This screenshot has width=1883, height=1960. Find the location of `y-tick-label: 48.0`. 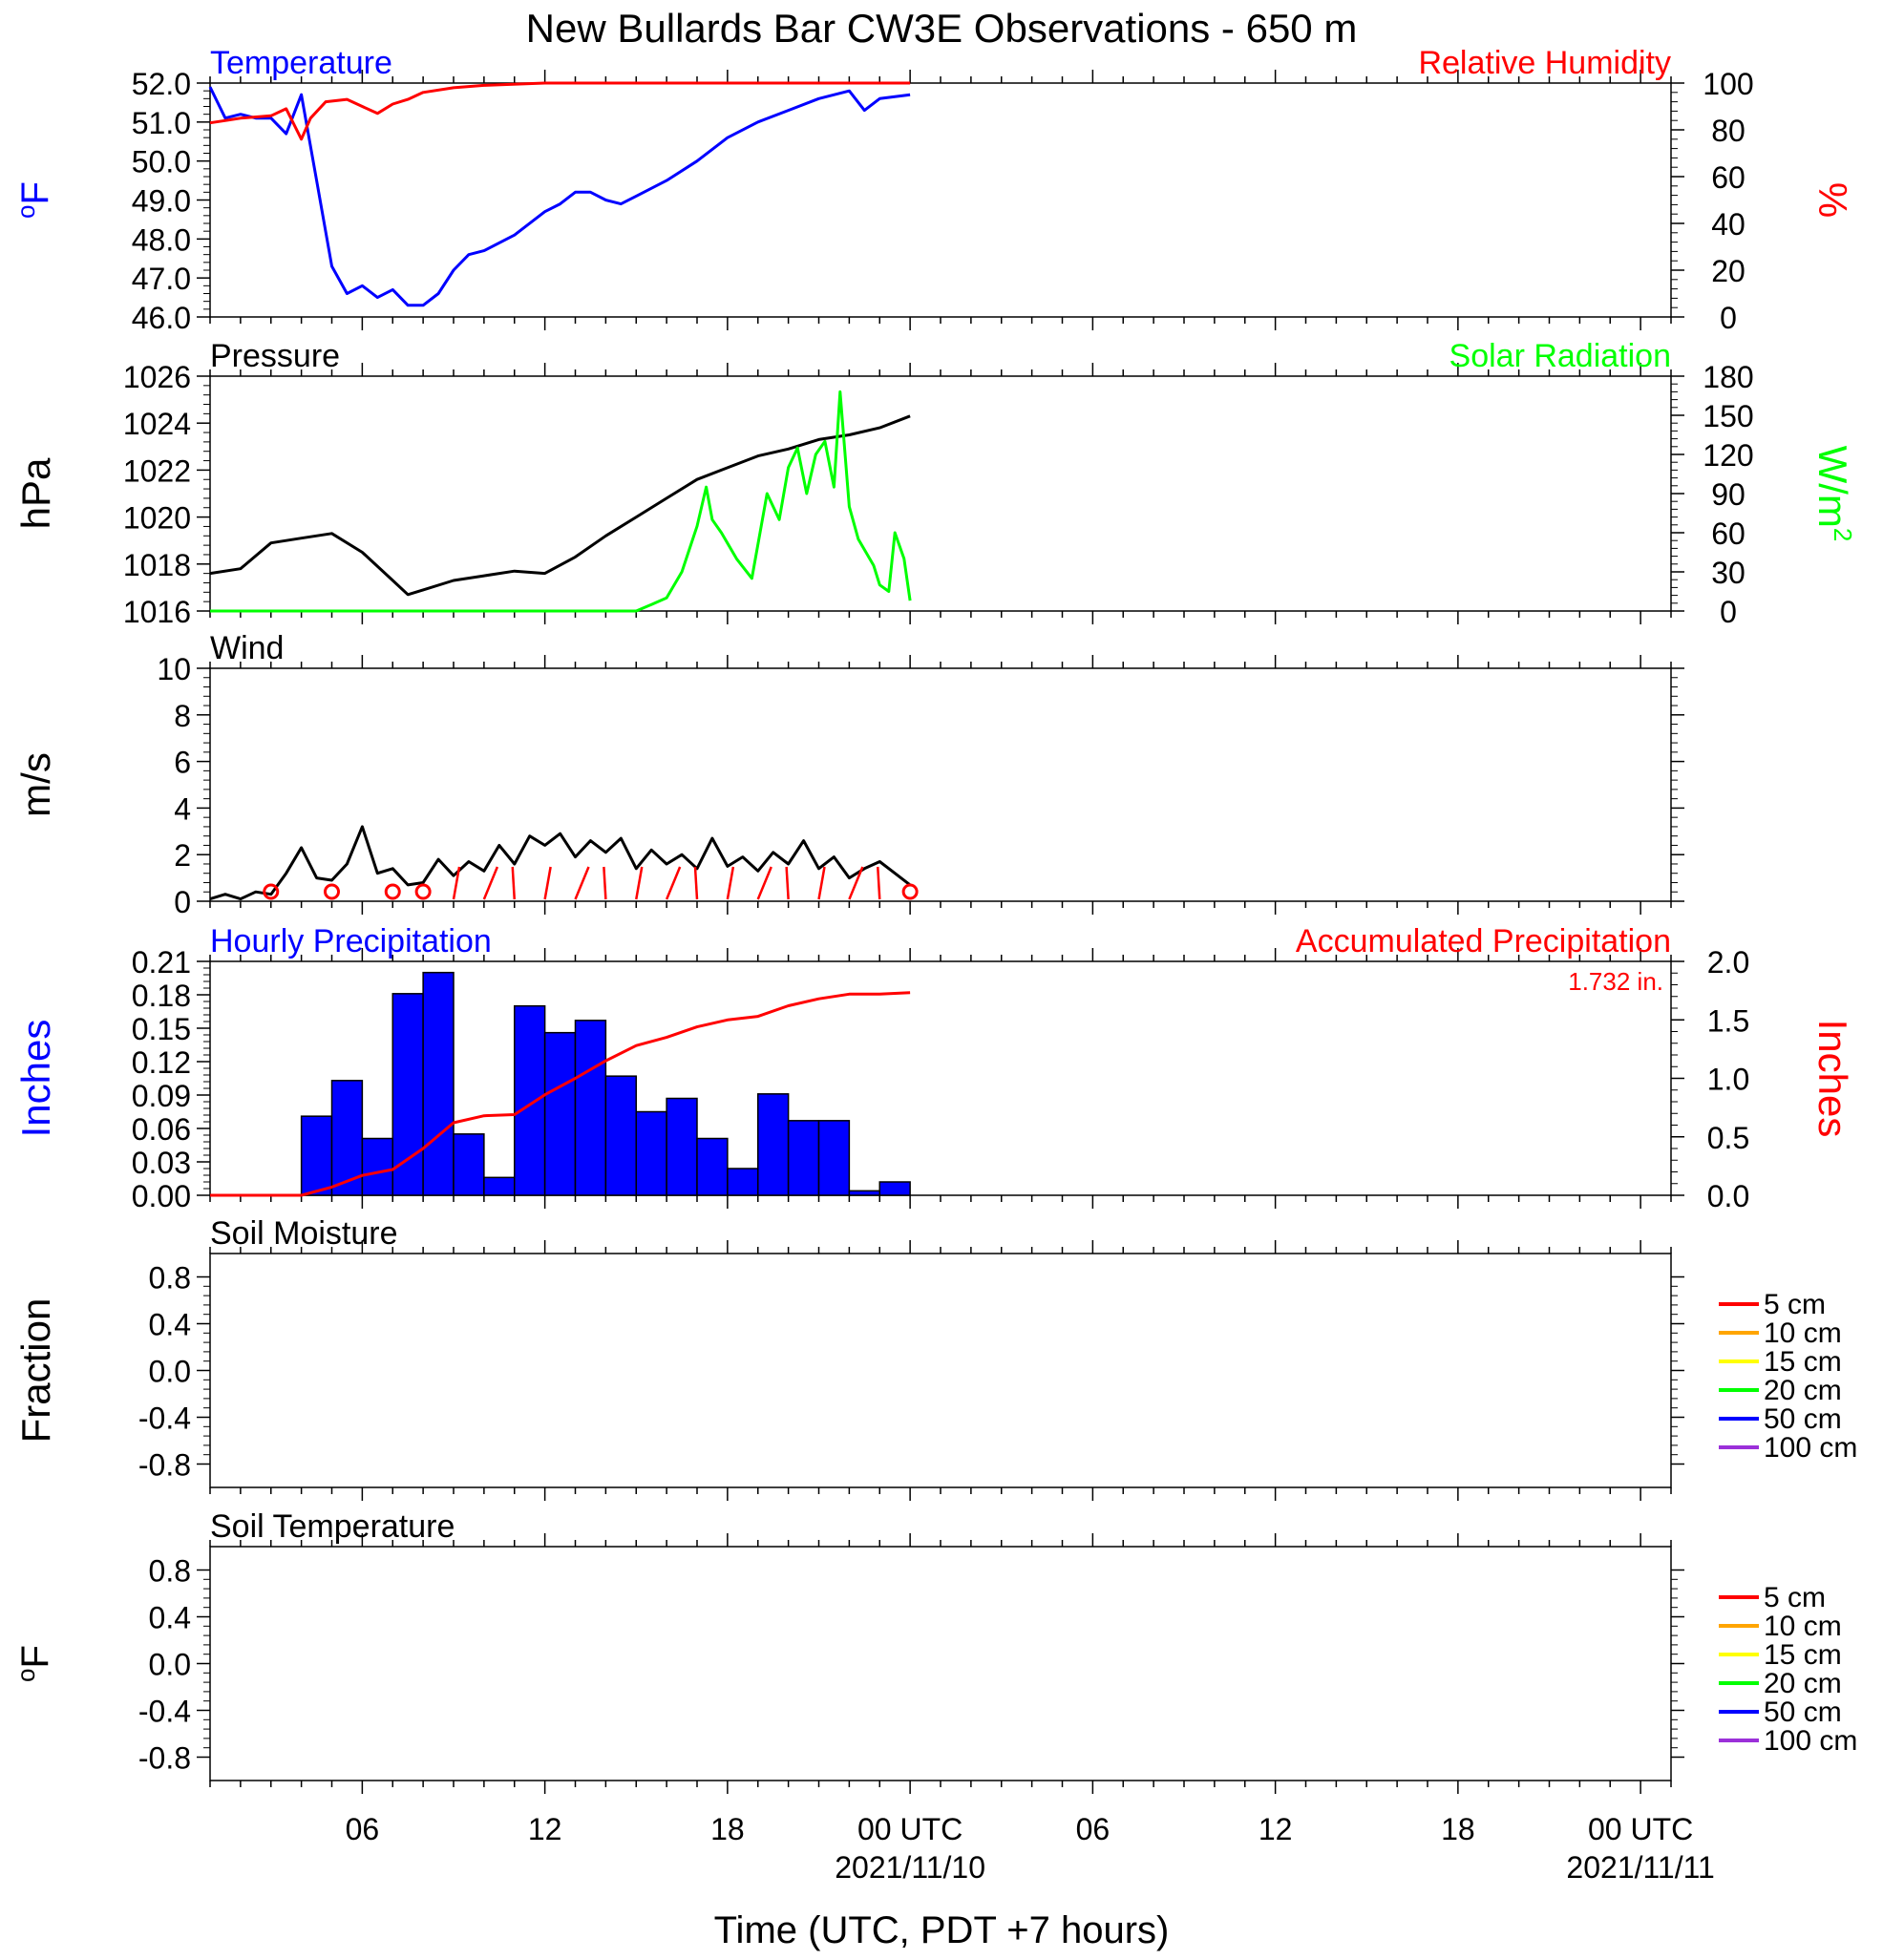

y-tick-label: 48.0 is located at coordinates (161, 239).